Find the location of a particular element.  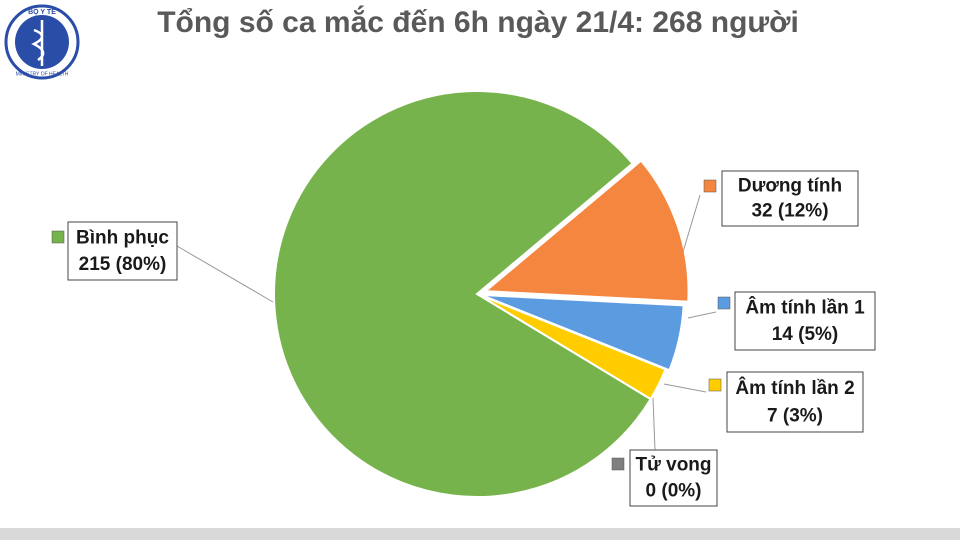

category-label: Âm tính lần 2 is located at coordinates (794, 388).